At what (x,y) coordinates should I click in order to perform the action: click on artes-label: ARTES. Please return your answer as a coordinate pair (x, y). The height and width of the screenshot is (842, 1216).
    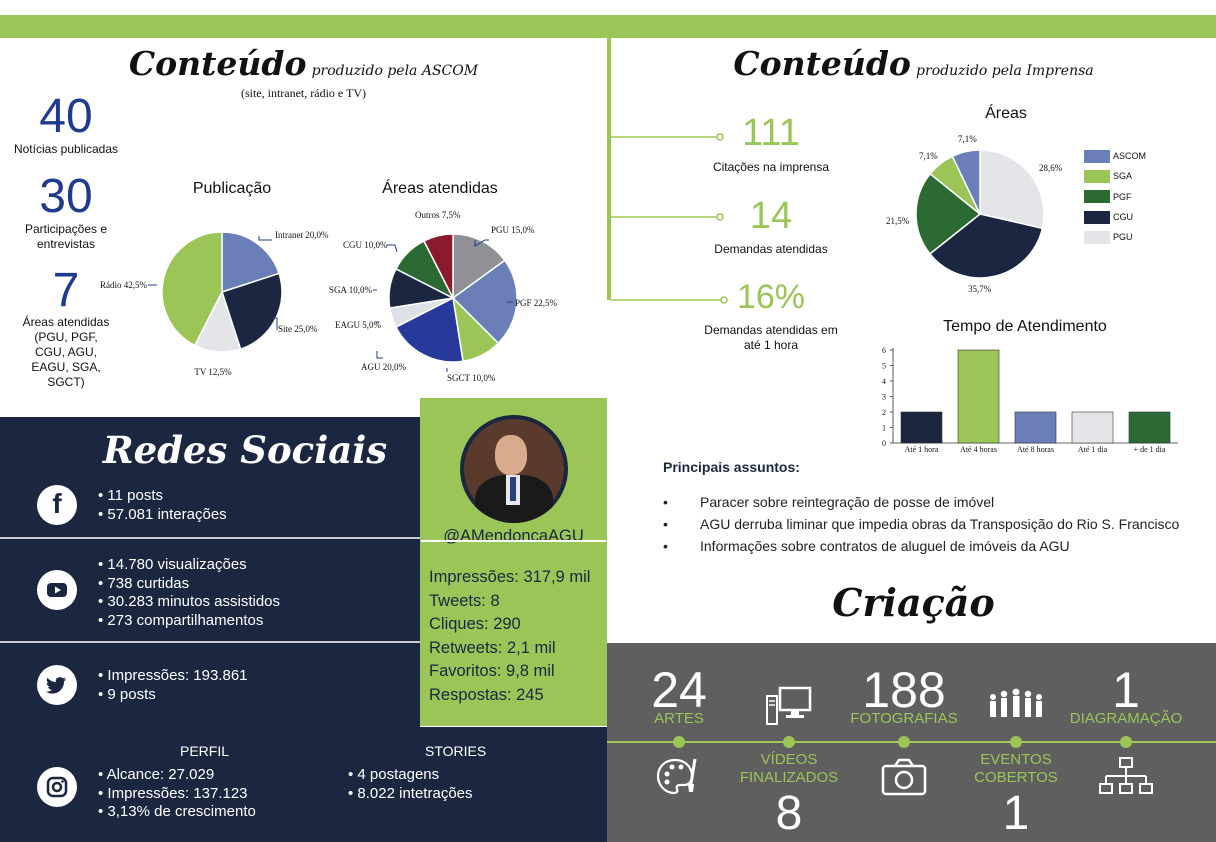
    Looking at the image, I should click on (679, 718).